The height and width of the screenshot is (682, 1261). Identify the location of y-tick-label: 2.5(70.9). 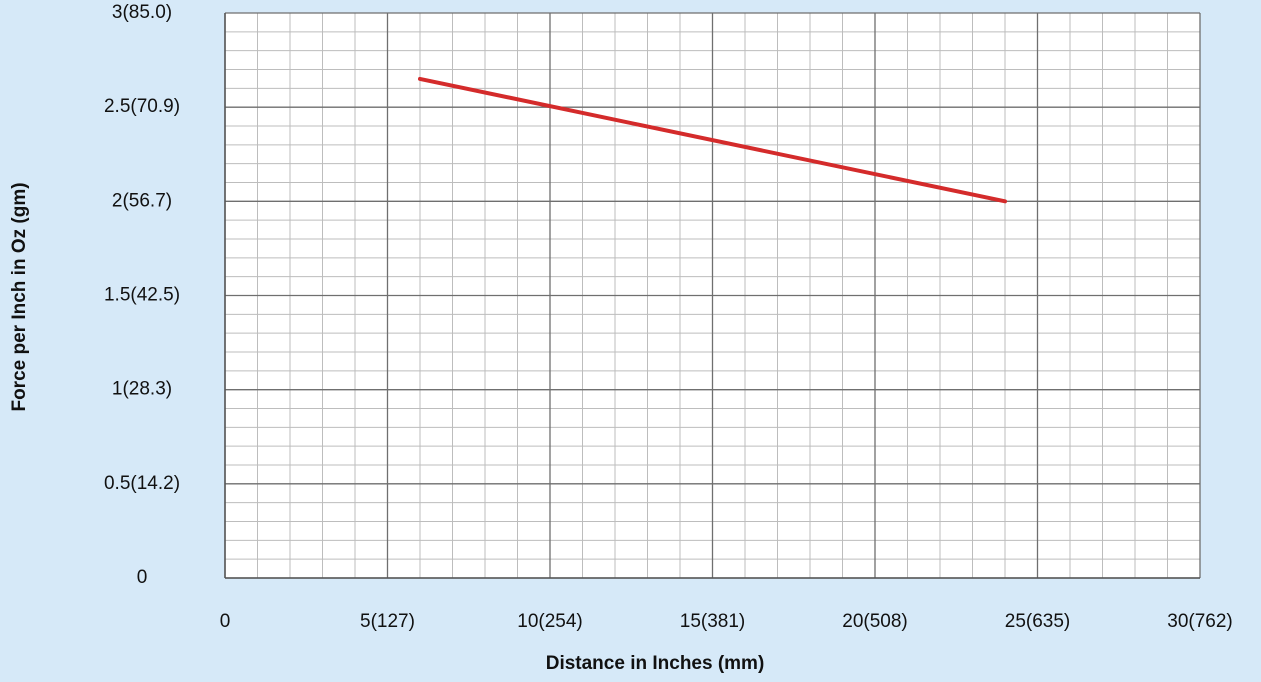
(142, 106).